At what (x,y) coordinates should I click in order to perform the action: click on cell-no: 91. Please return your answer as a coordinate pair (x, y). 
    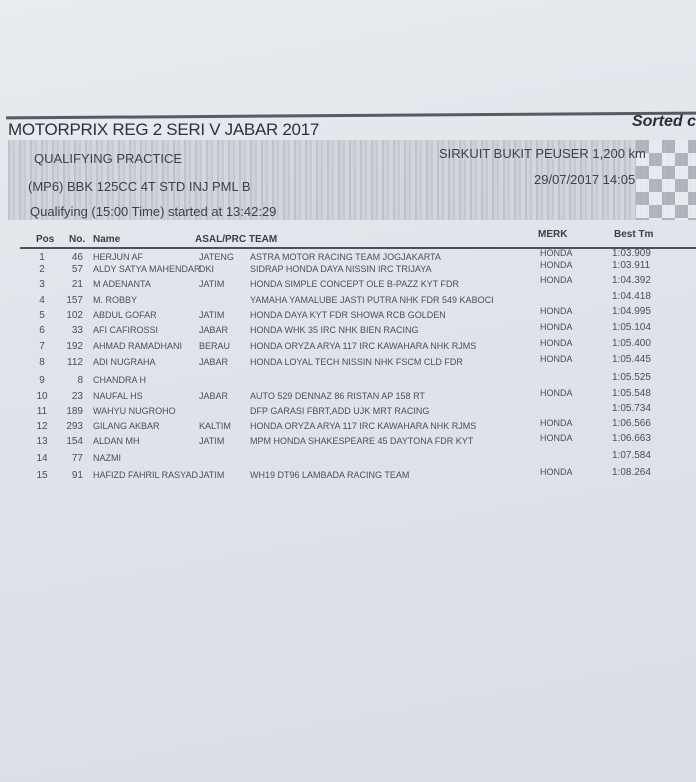
    Looking at the image, I should click on (77, 475).